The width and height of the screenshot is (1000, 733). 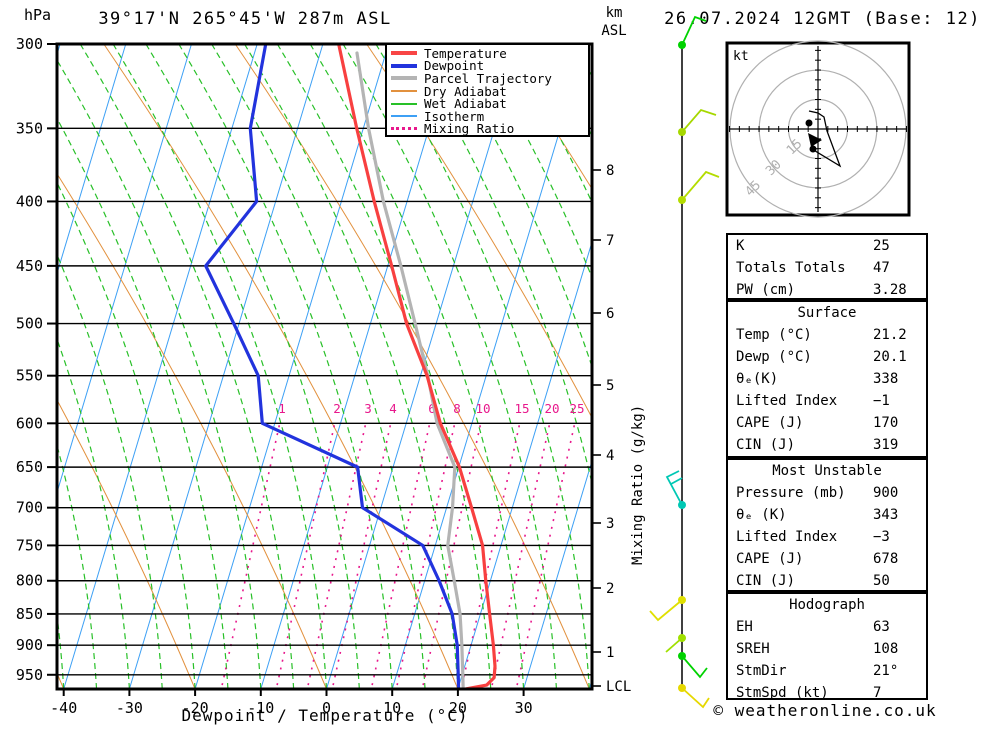 What do you see at coordinates (610, 589) in the screenshot?
I see `svg-text: 2` at bounding box center [610, 589].